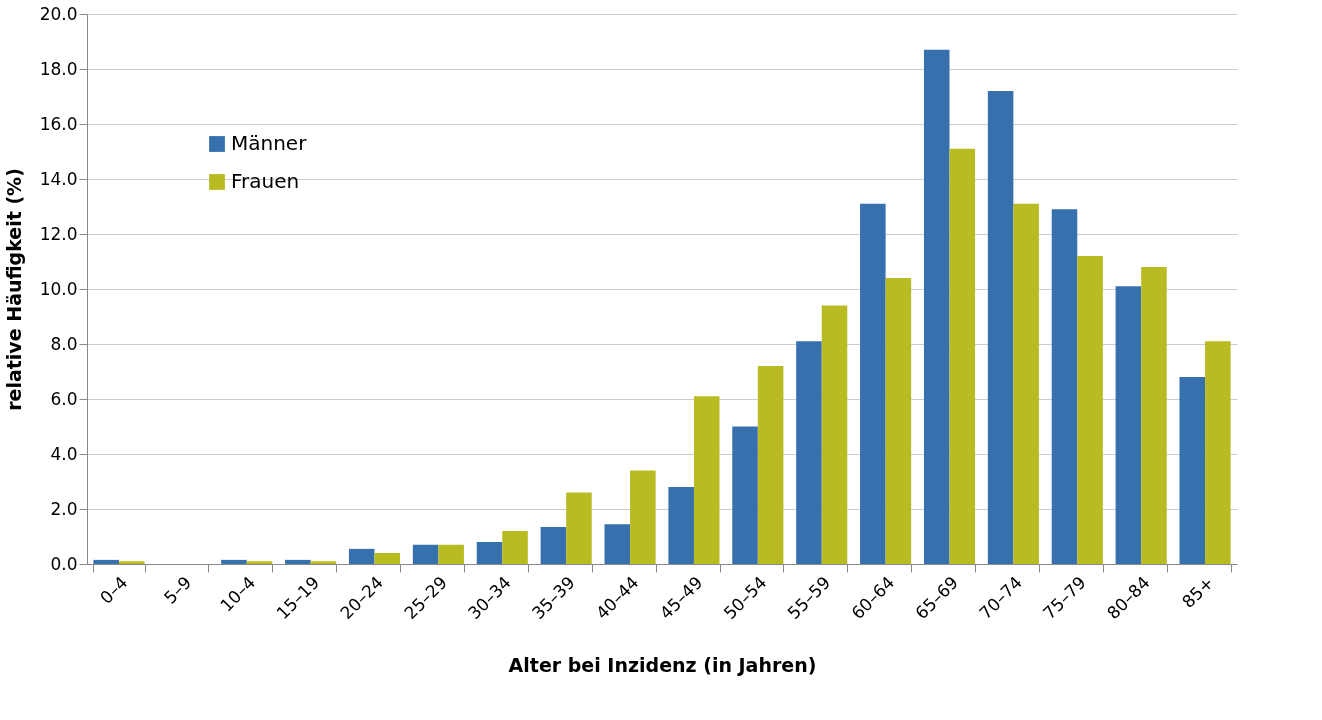 The width and height of the screenshot is (1322, 720). I want to click on y-tick-label: 8.0, so click(64, 343).